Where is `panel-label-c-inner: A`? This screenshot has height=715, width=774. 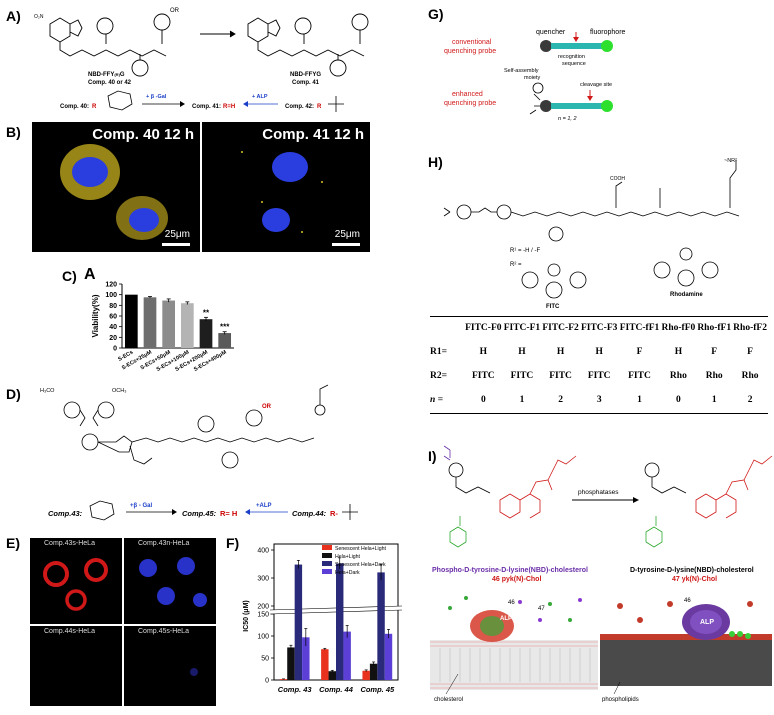 panel-label-c-inner: A is located at coordinates (90, 274).